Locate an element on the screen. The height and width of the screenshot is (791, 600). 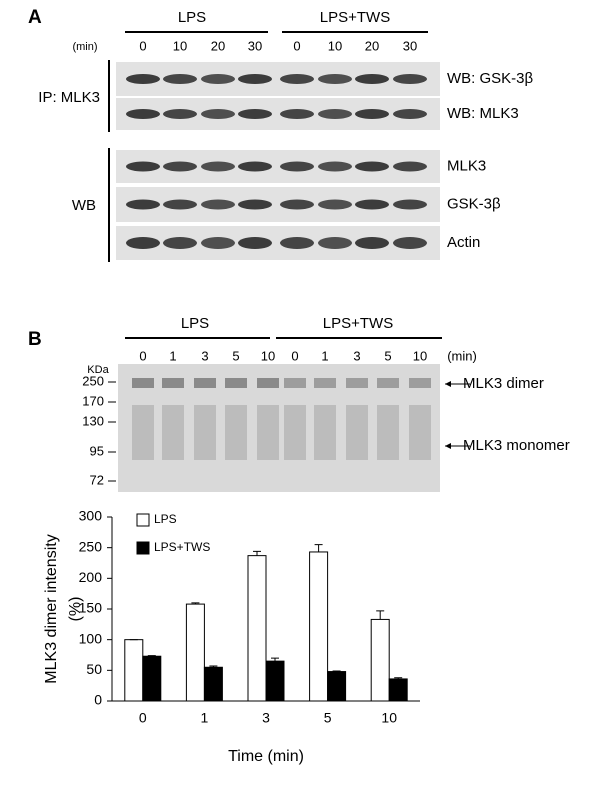
legend-label: LPS+TWS is located at coordinates (182, 547).